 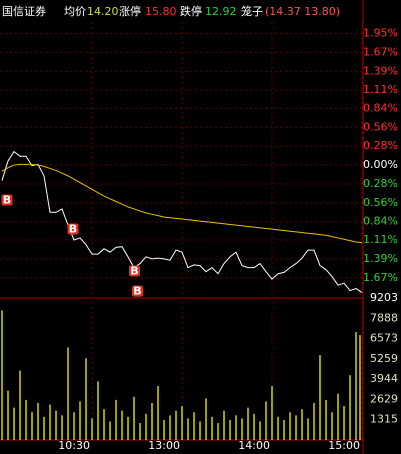 I want to click on y-tick-label: 5259, so click(x=384, y=358).